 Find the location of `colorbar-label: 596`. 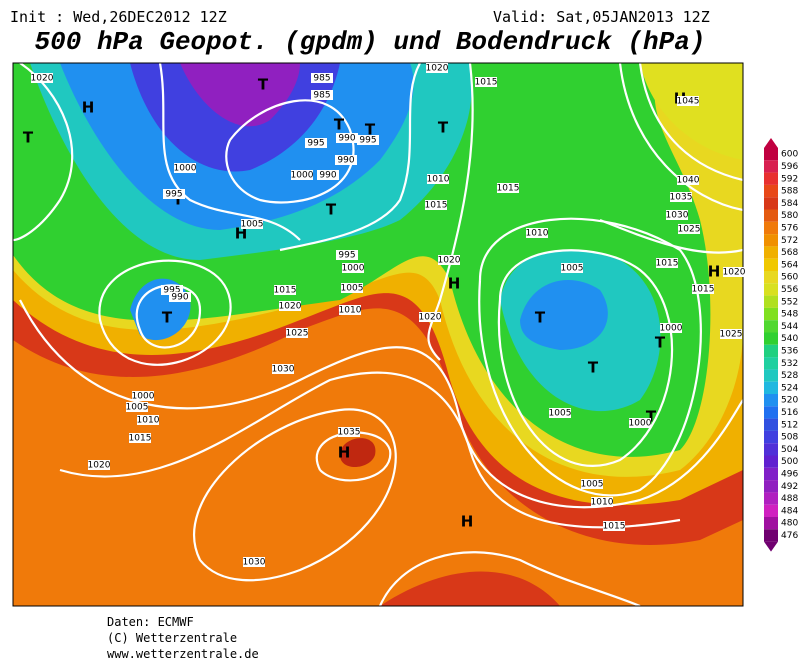

colorbar-label: 596 is located at coordinates (789, 167).